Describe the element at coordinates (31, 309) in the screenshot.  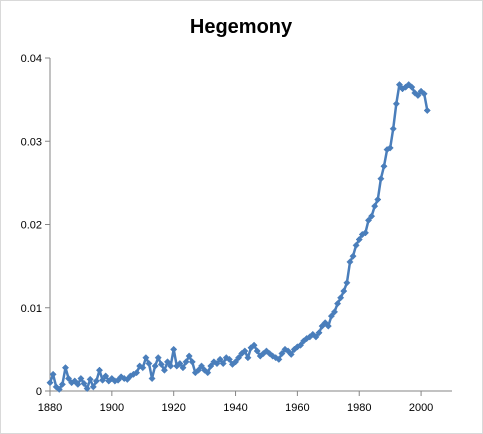
I see `y-tick-label: 0.01` at that location.